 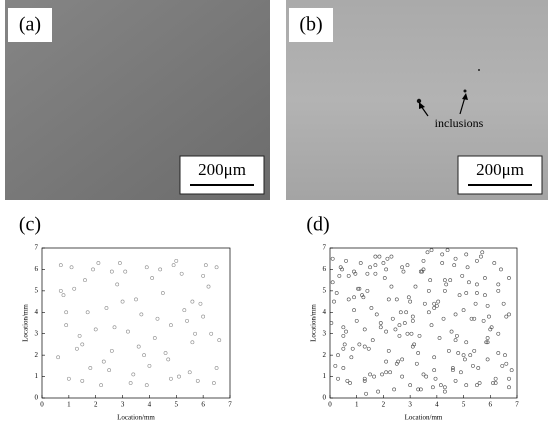 I want to click on y-tick-label: 2, so click(x=325, y=355).